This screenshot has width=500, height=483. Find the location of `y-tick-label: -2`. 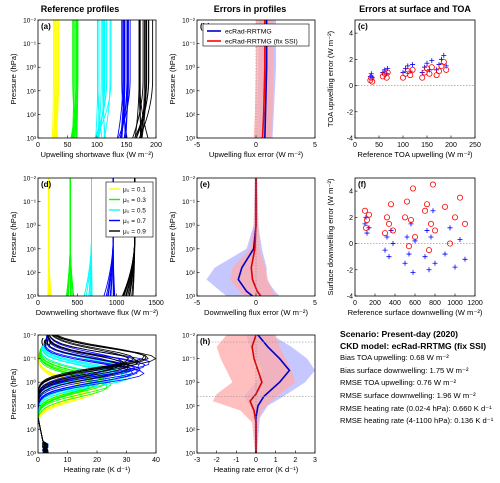

y-tick-label: -2 is located at coordinates (350, 112).